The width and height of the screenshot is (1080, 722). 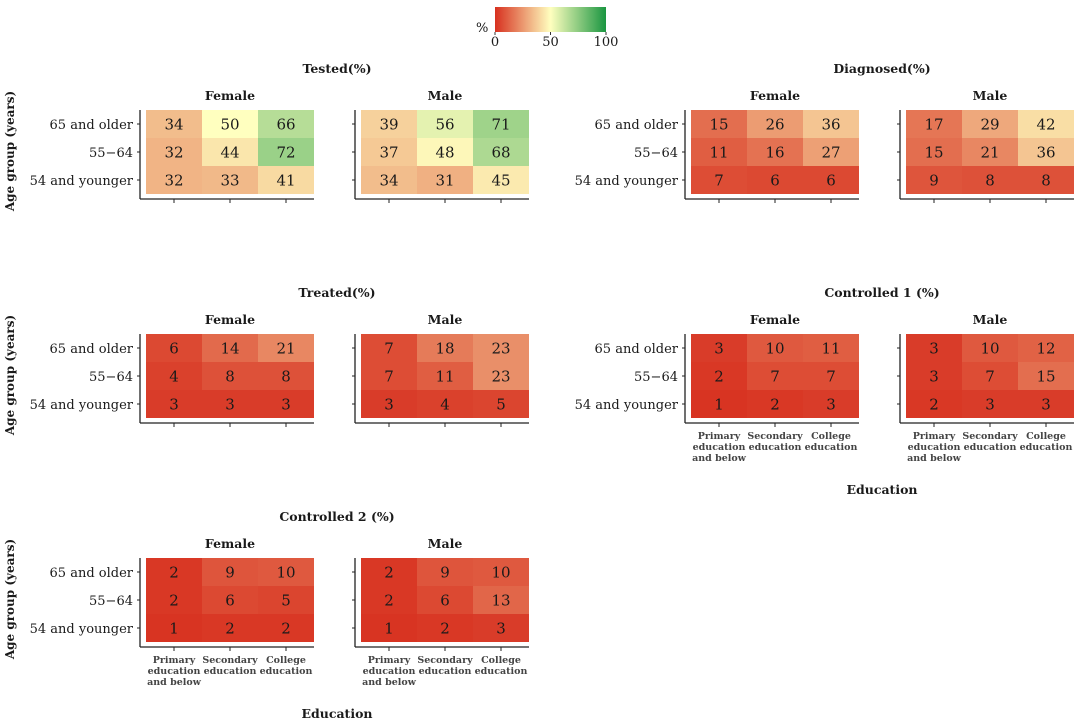 What do you see at coordinates (1045, 125) in the screenshot?
I see `cell-value-label: 42` at bounding box center [1045, 125].